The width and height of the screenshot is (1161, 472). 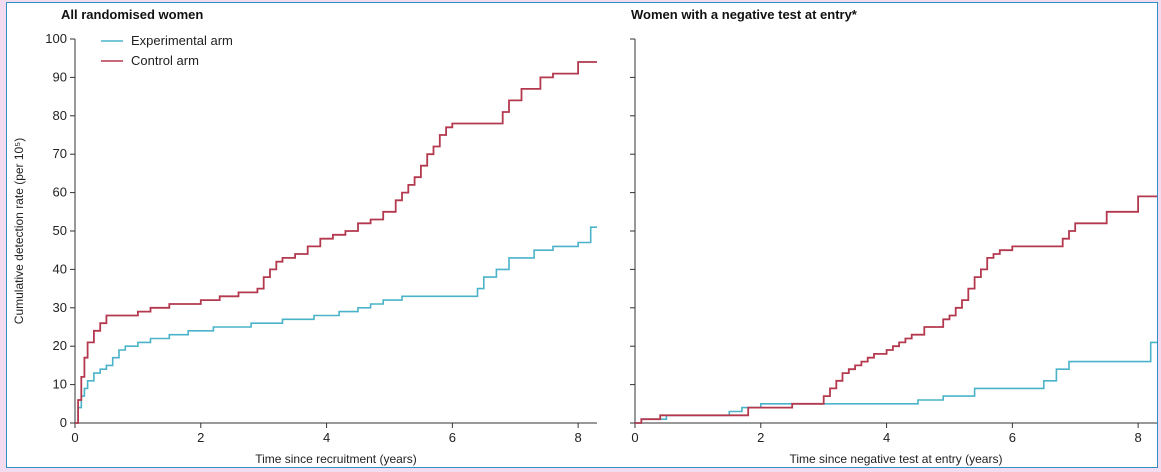 What do you see at coordinates (1012, 437) in the screenshot?
I see `x-tick-label-2-6: 6` at bounding box center [1012, 437].